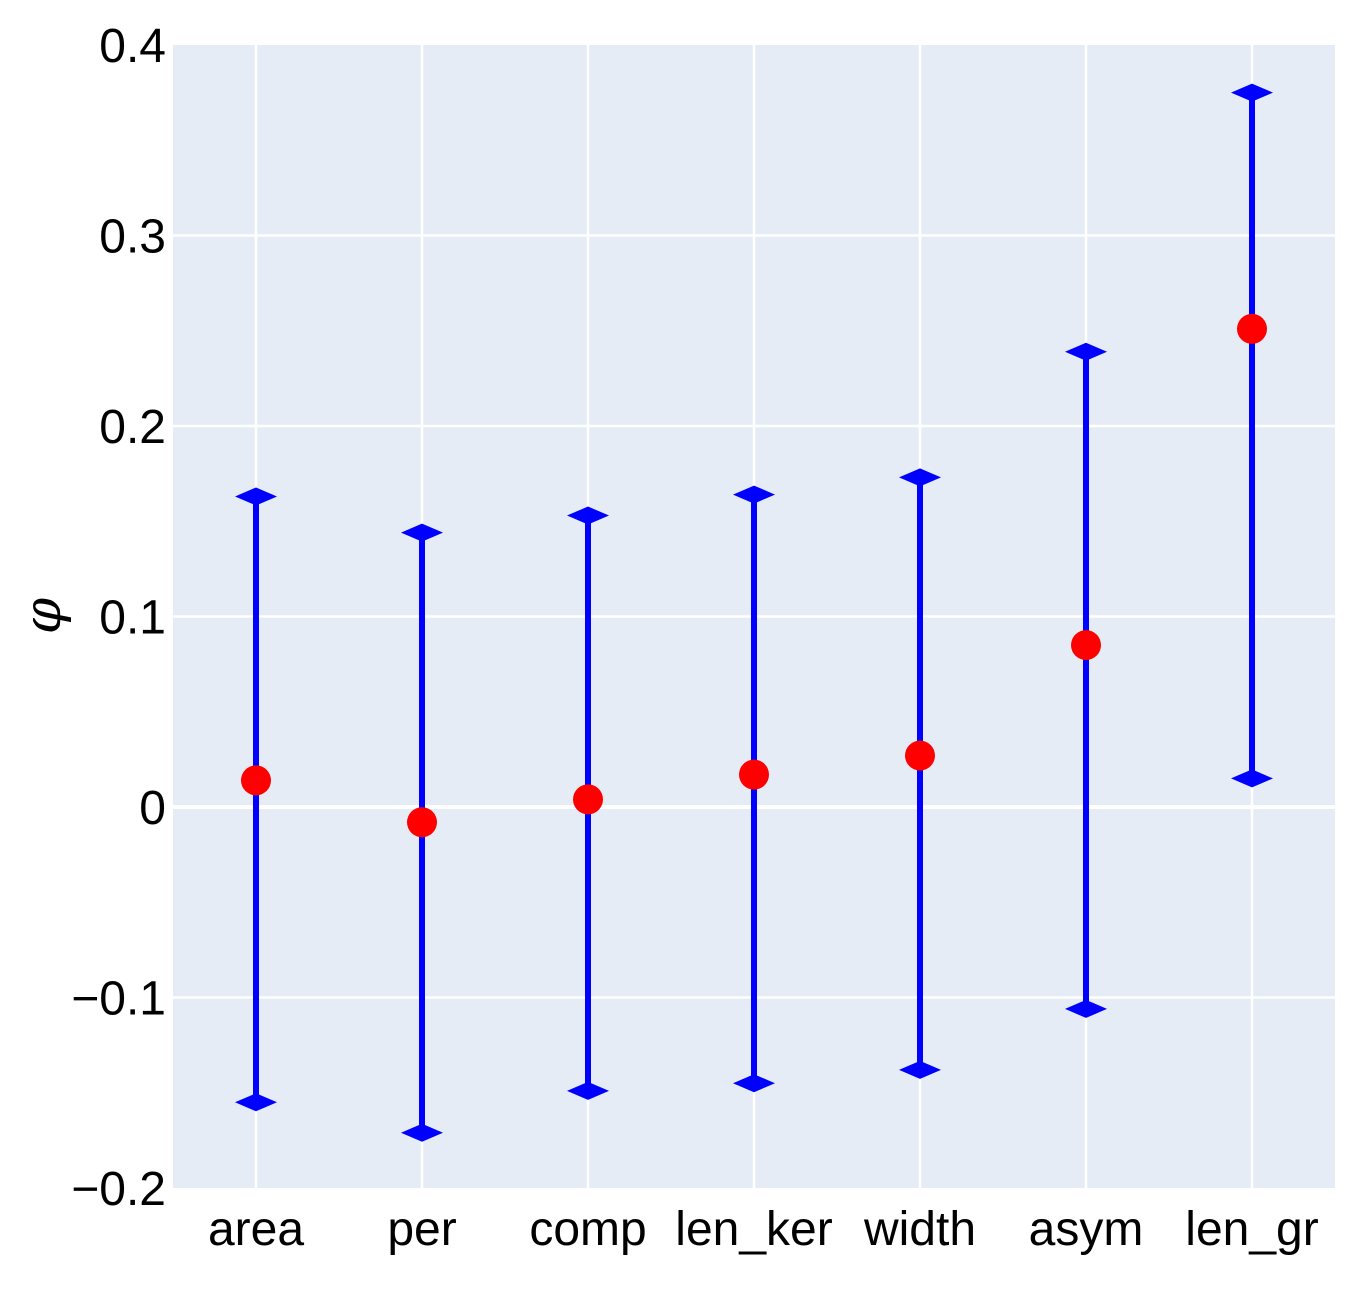  Describe the element at coordinates (754, 494) in the screenshot. I see `error-cap-upper-len_ker` at that location.